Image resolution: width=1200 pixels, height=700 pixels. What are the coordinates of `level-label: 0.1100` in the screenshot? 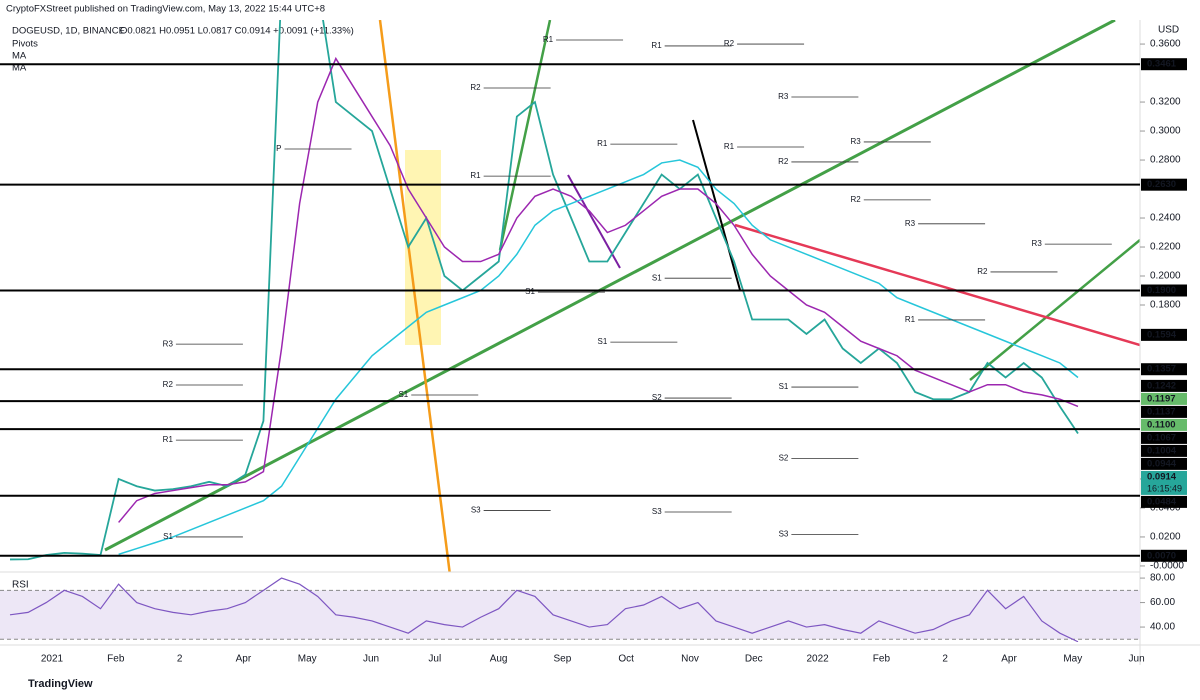 It's located at (1161, 424).